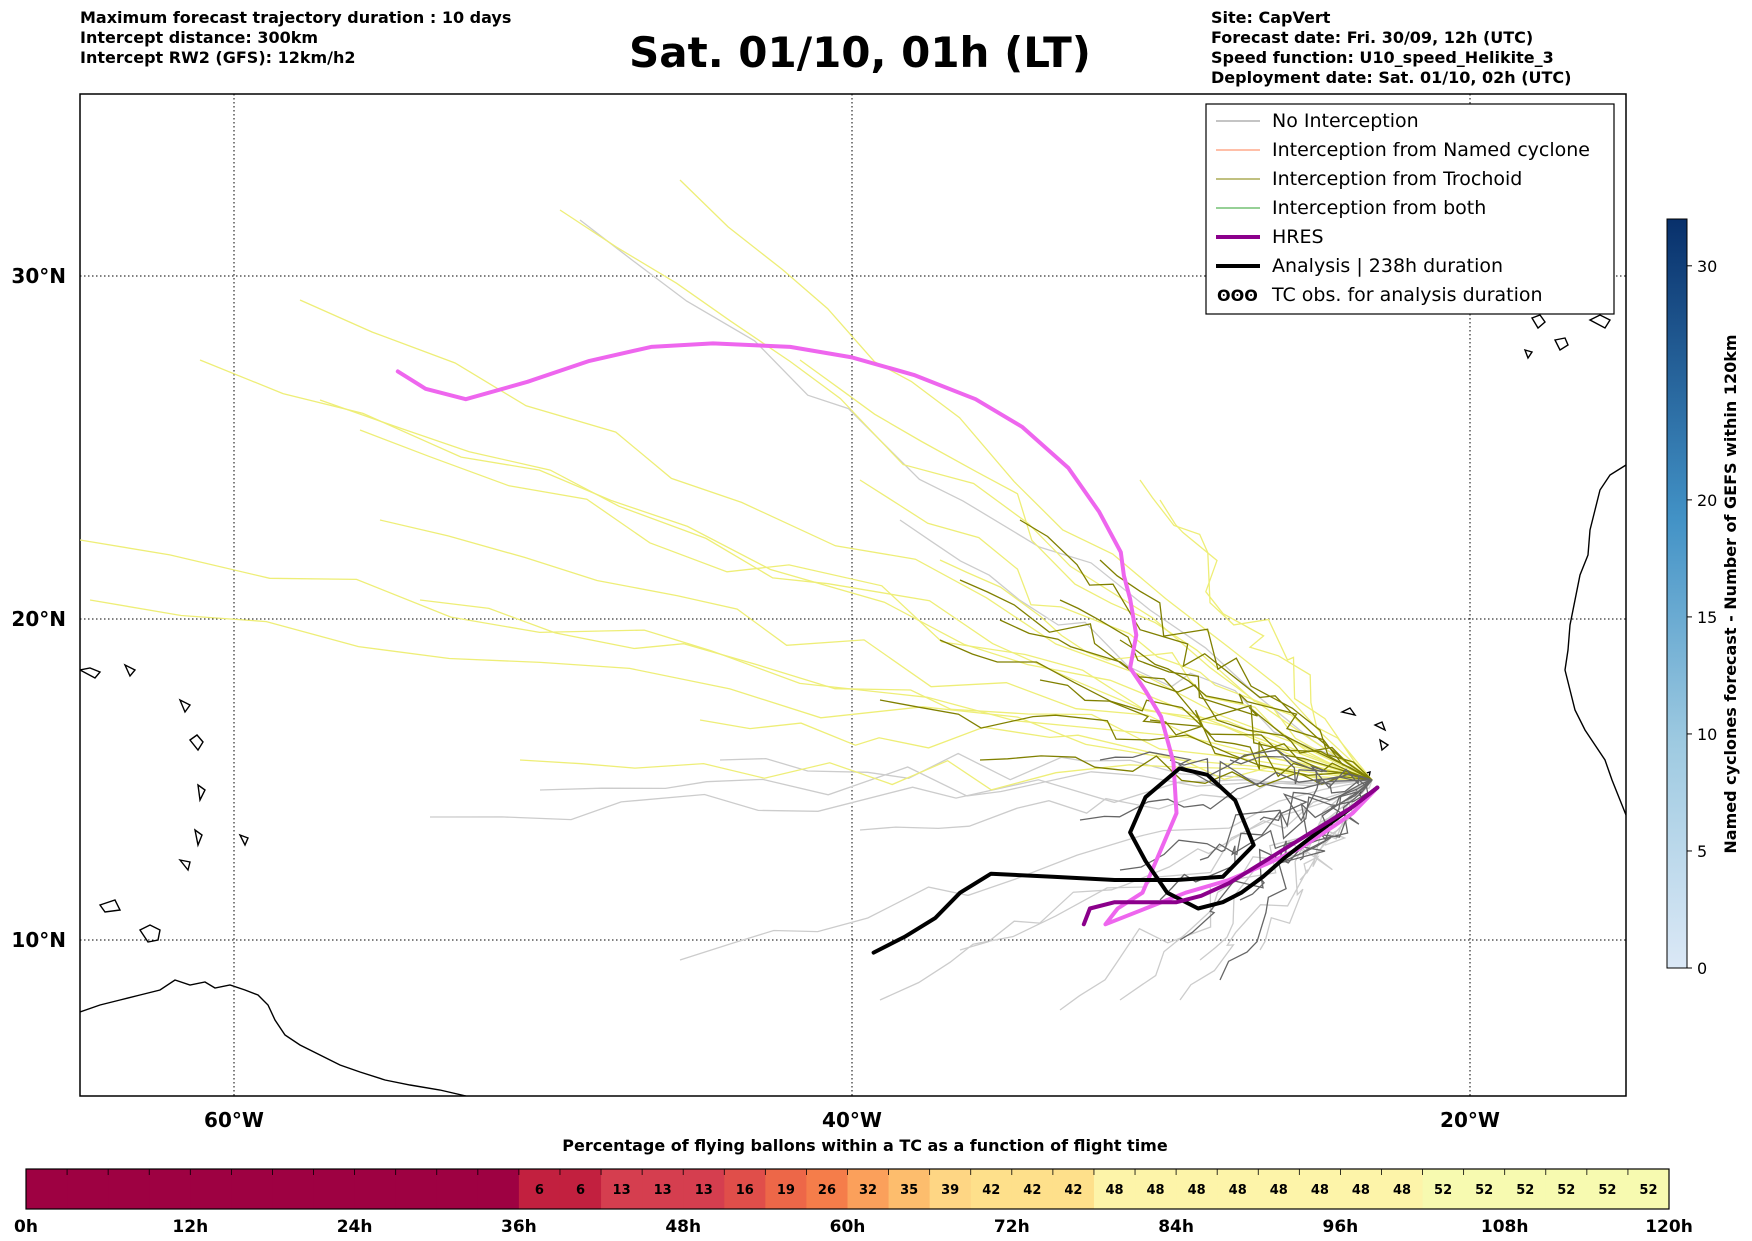 The height and width of the screenshot is (1241, 1752). Describe the element at coordinates (1505, 1227) in the screenshot. I see `percentage-bar-tick: 108h` at that location.